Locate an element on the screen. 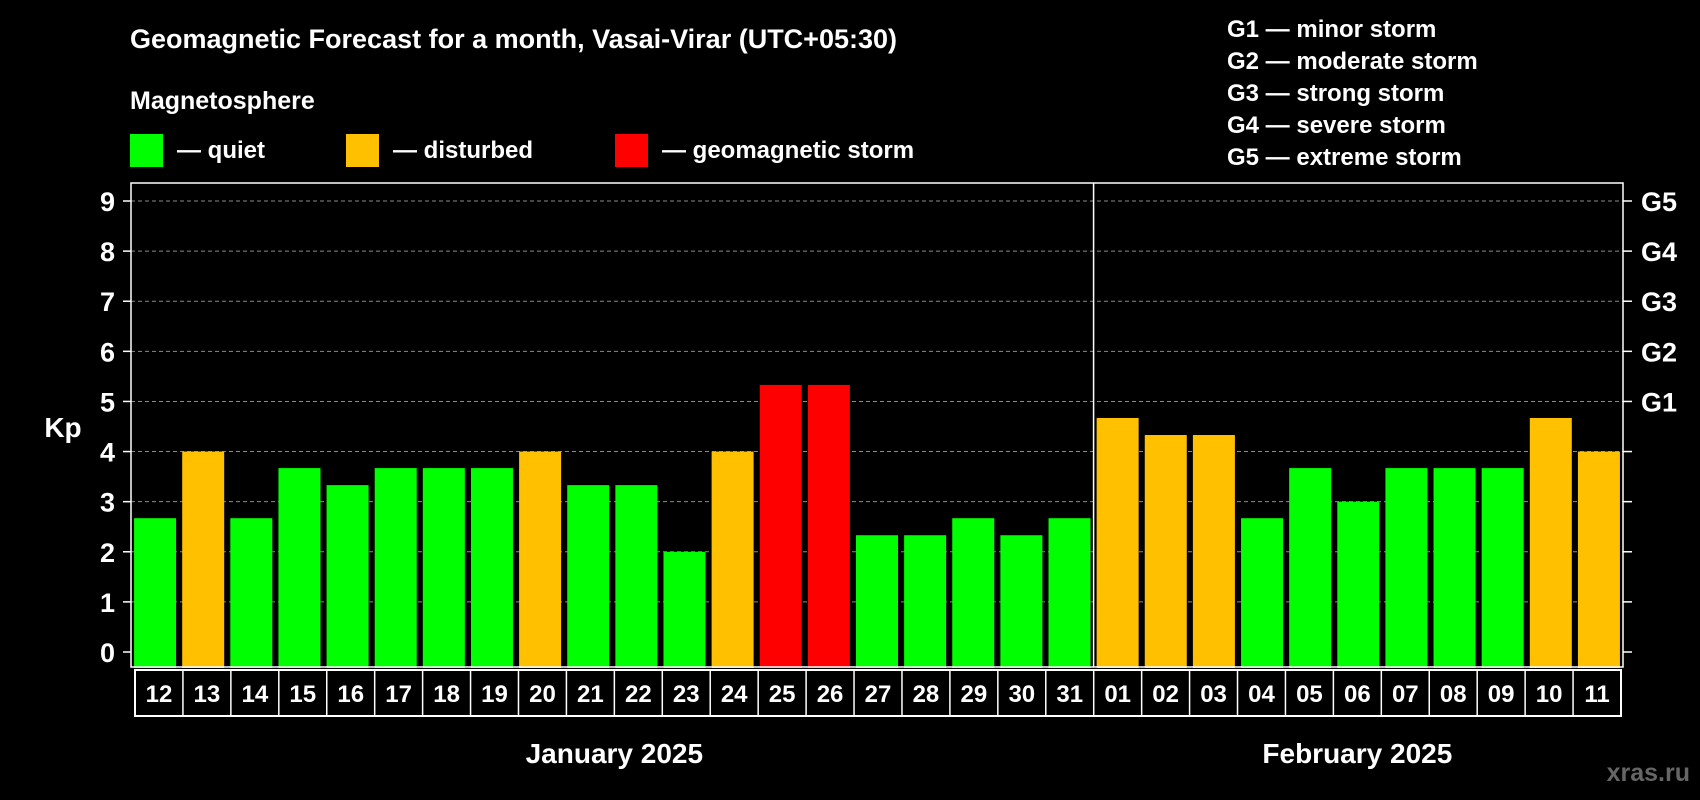 This screenshot has width=1700, height=800. x-tick-label-01: 01 is located at coordinates (1117, 694).